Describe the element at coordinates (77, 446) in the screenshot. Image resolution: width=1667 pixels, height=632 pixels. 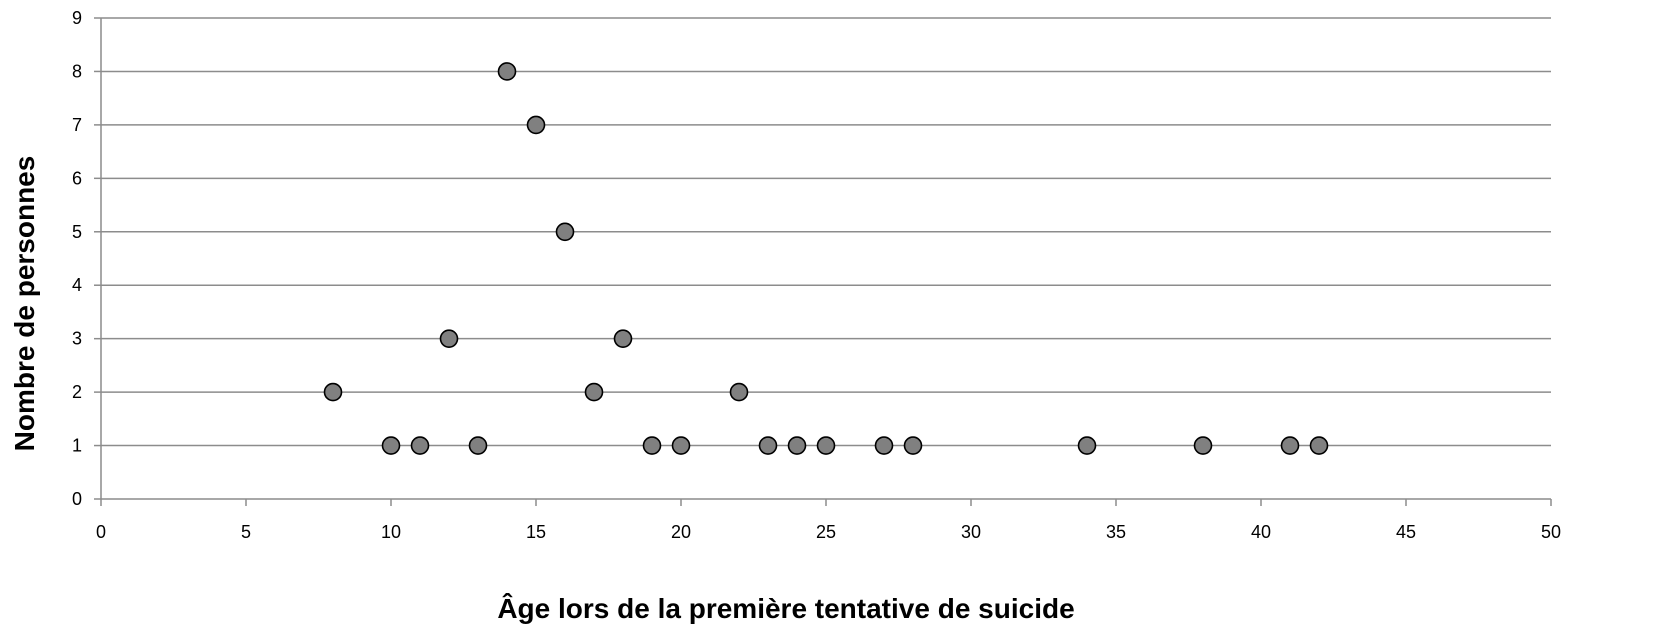
I see `y-tick-label: 1` at that location.